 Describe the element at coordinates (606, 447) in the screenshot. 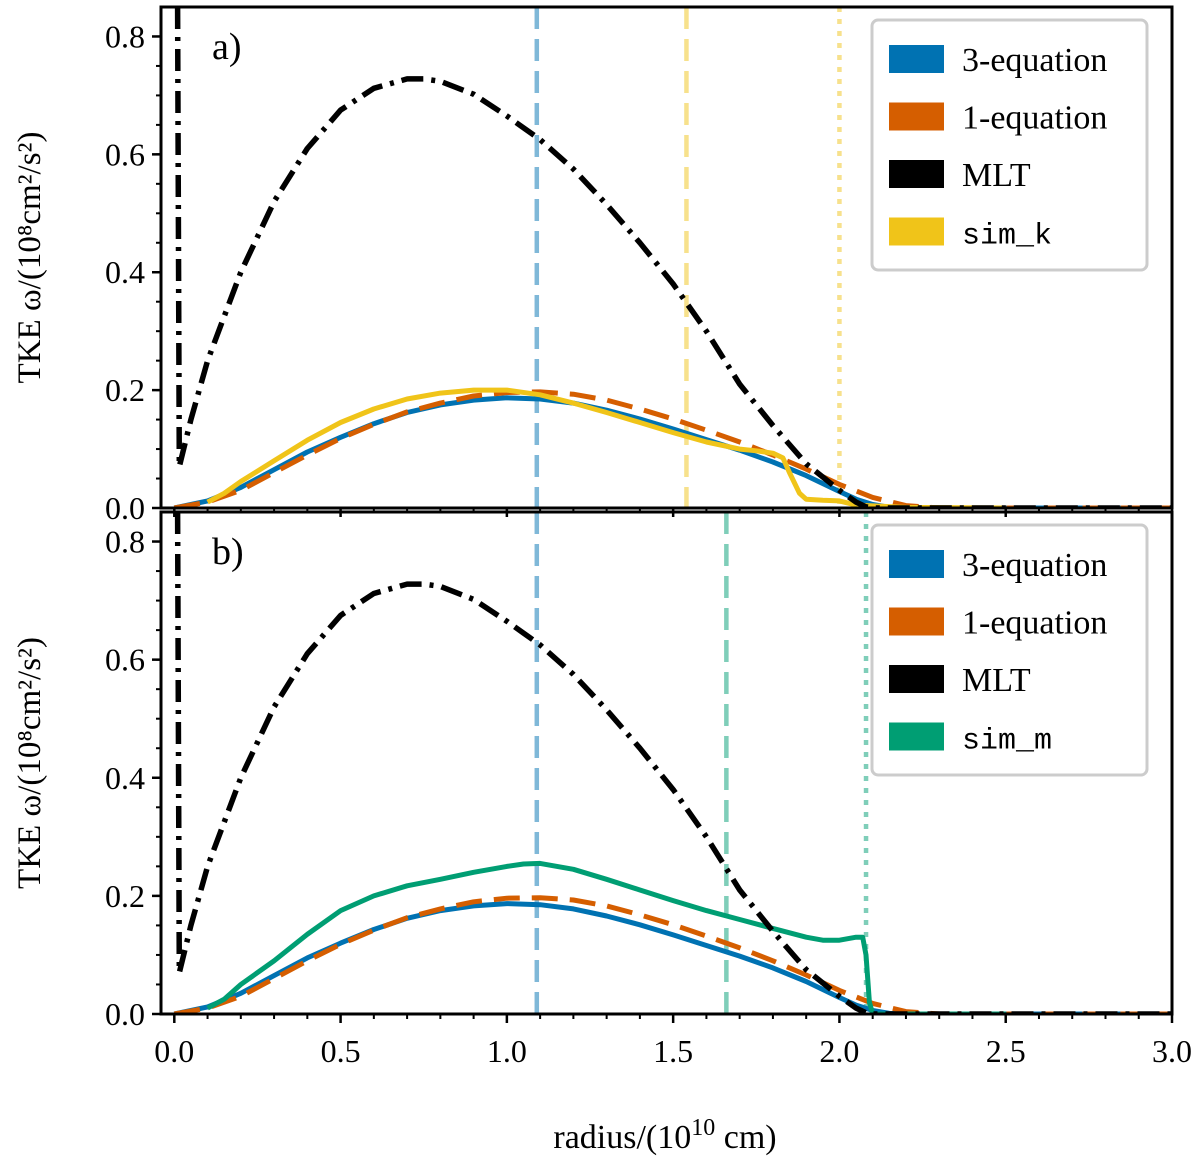

I see `series-sim-k` at that location.